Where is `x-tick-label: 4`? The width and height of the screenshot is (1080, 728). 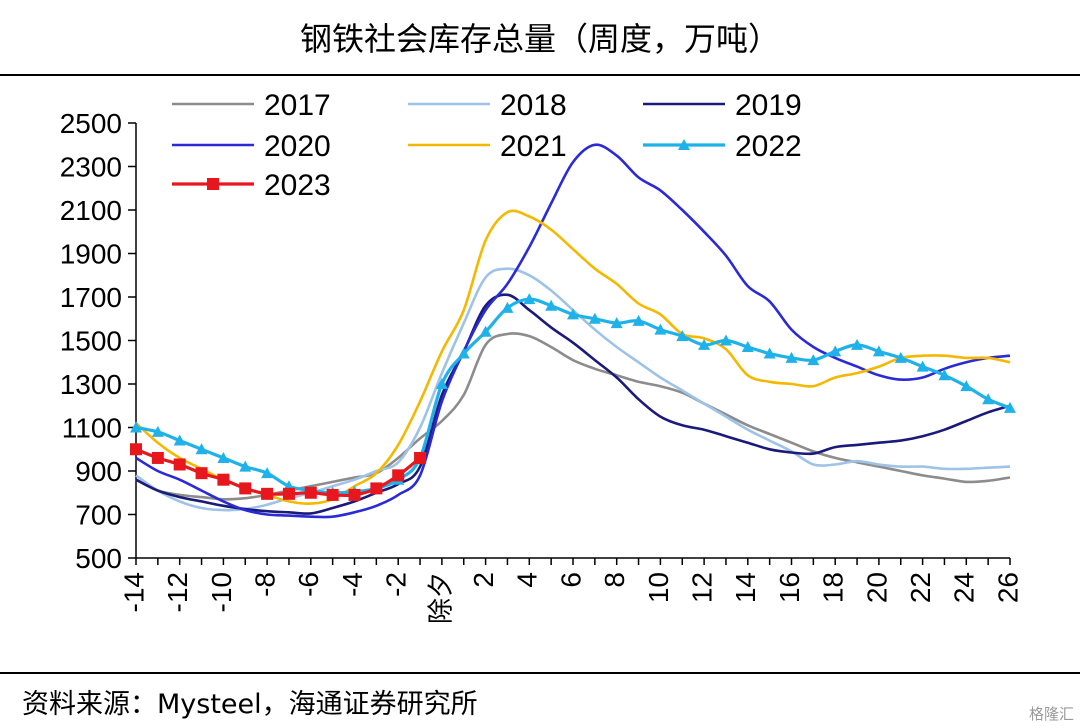 x-tick-label: 4 is located at coordinates (527, 580).